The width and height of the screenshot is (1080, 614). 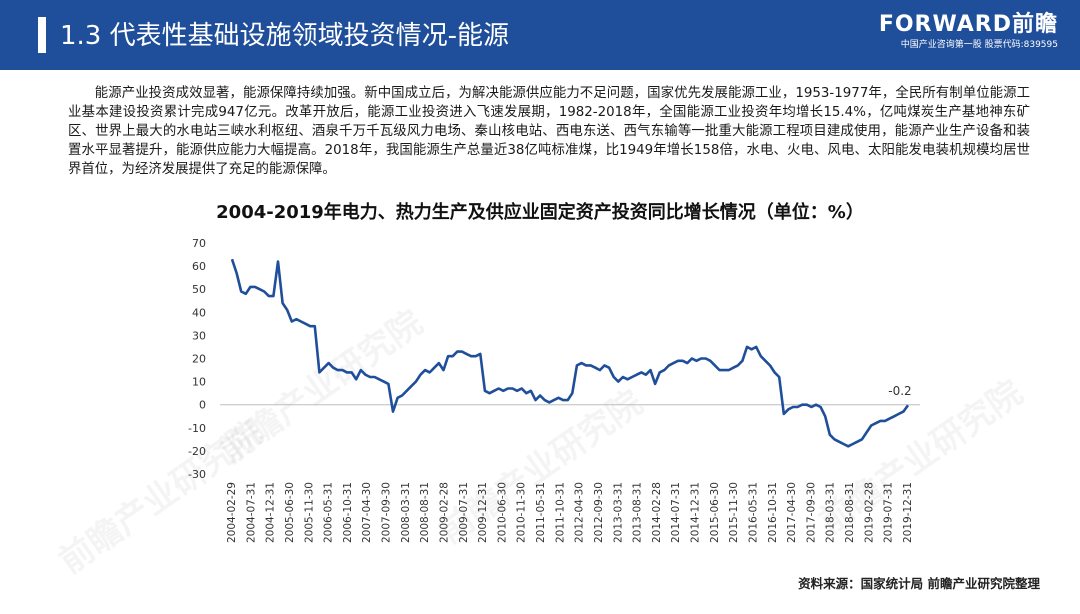 I want to click on data-label-last: -0.2, so click(x=899, y=391).